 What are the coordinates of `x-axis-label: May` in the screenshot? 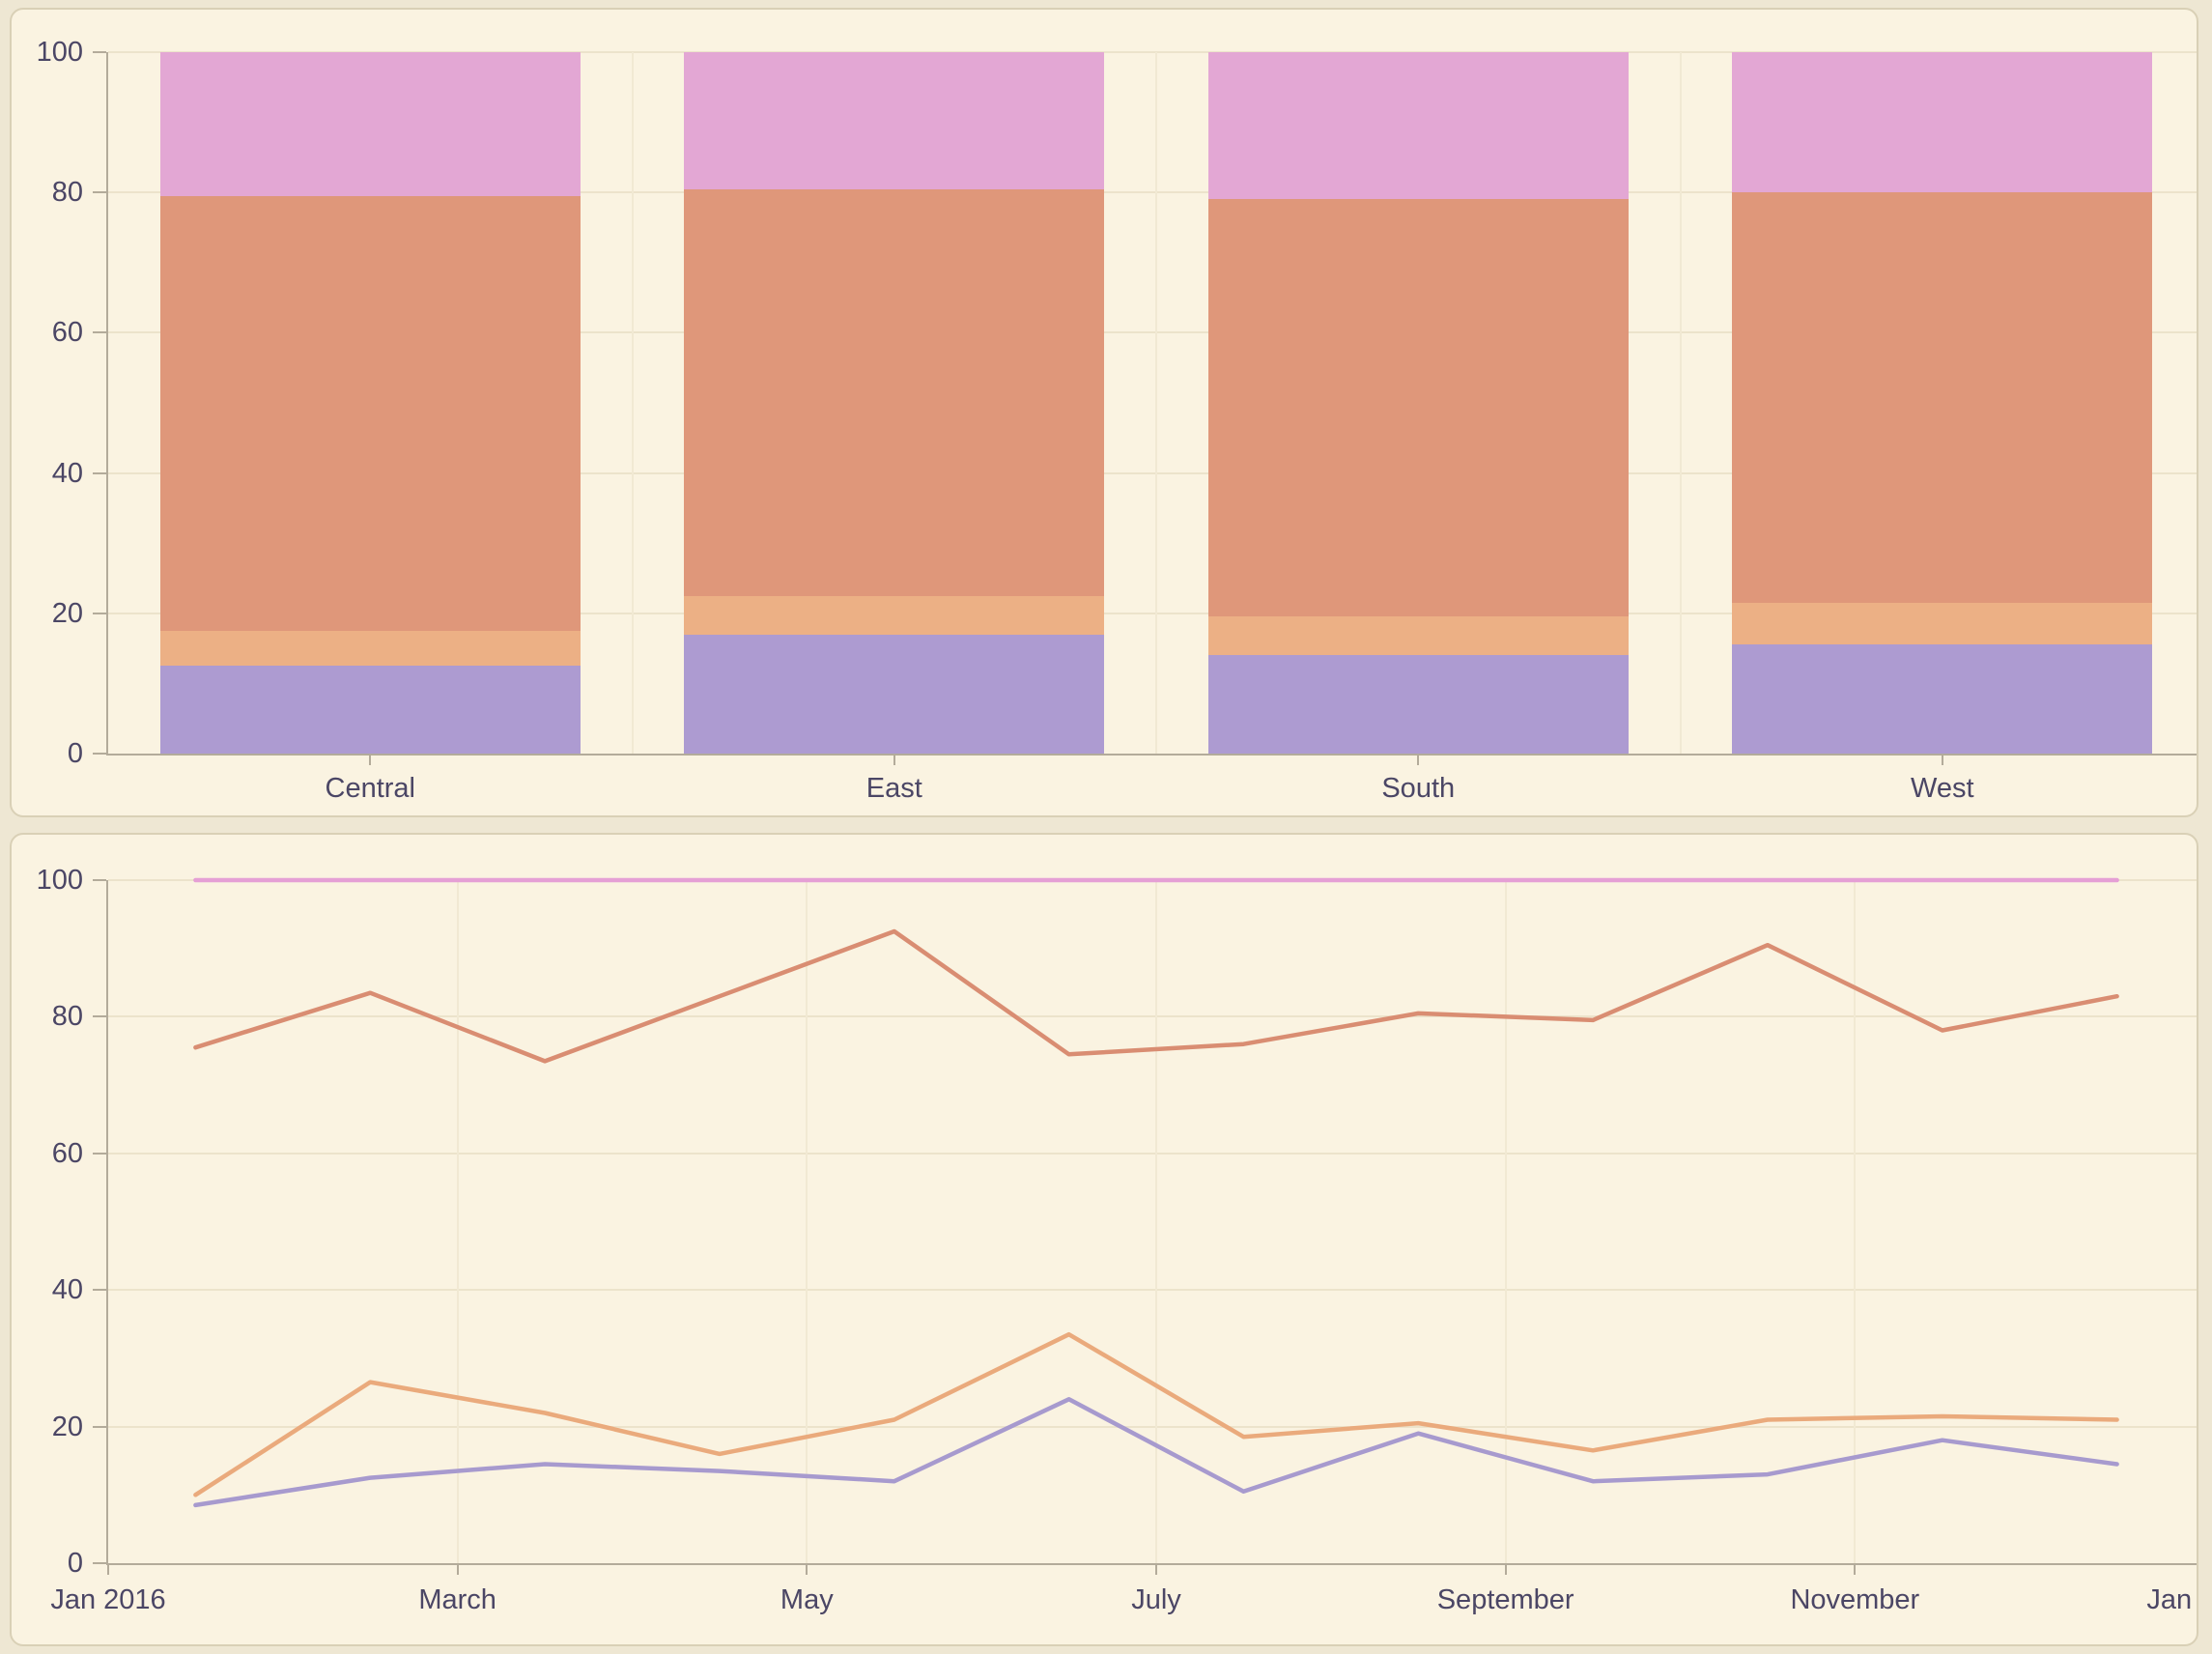 It's located at (807, 1599).